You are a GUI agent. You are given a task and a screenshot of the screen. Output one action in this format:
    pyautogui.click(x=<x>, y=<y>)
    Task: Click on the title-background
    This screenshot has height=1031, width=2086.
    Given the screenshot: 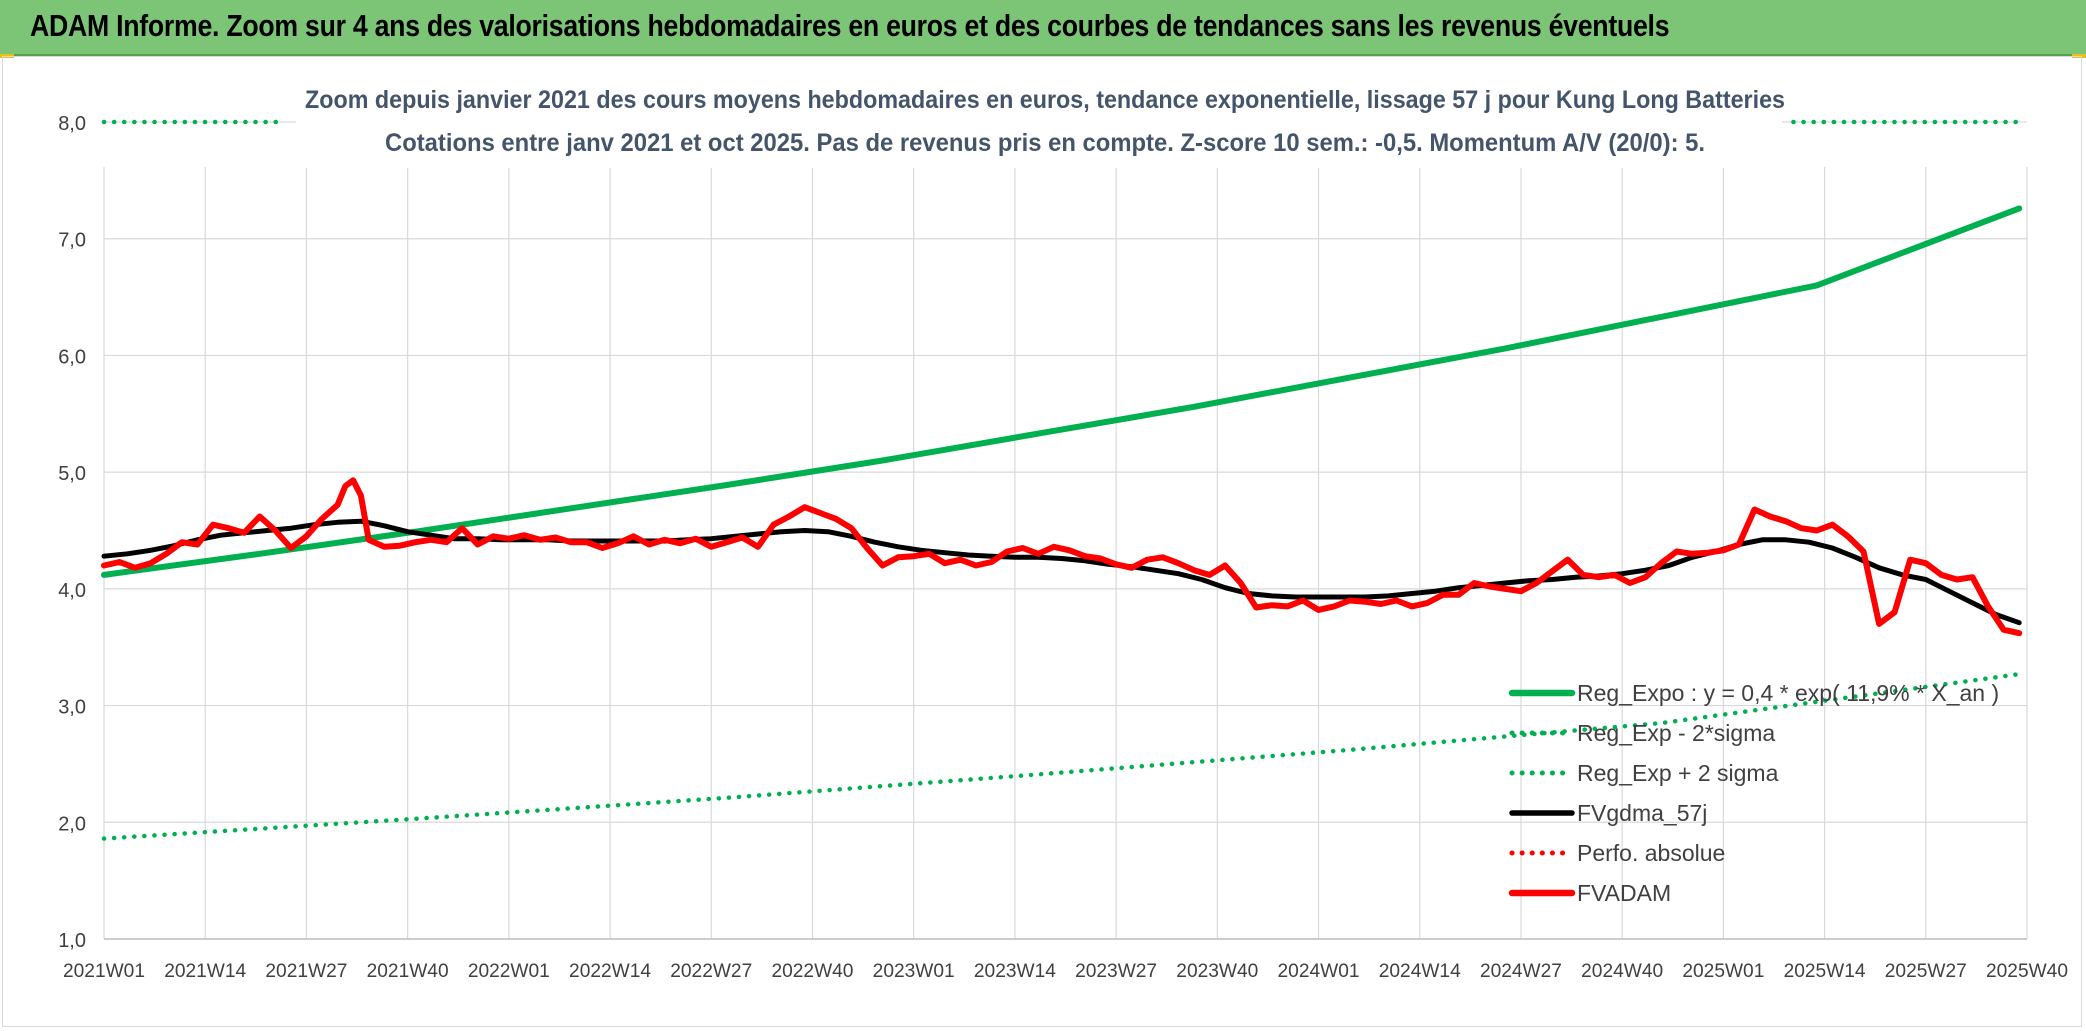 What is the action you would take?
    pyautogui.click(x=1039, y=122)
    